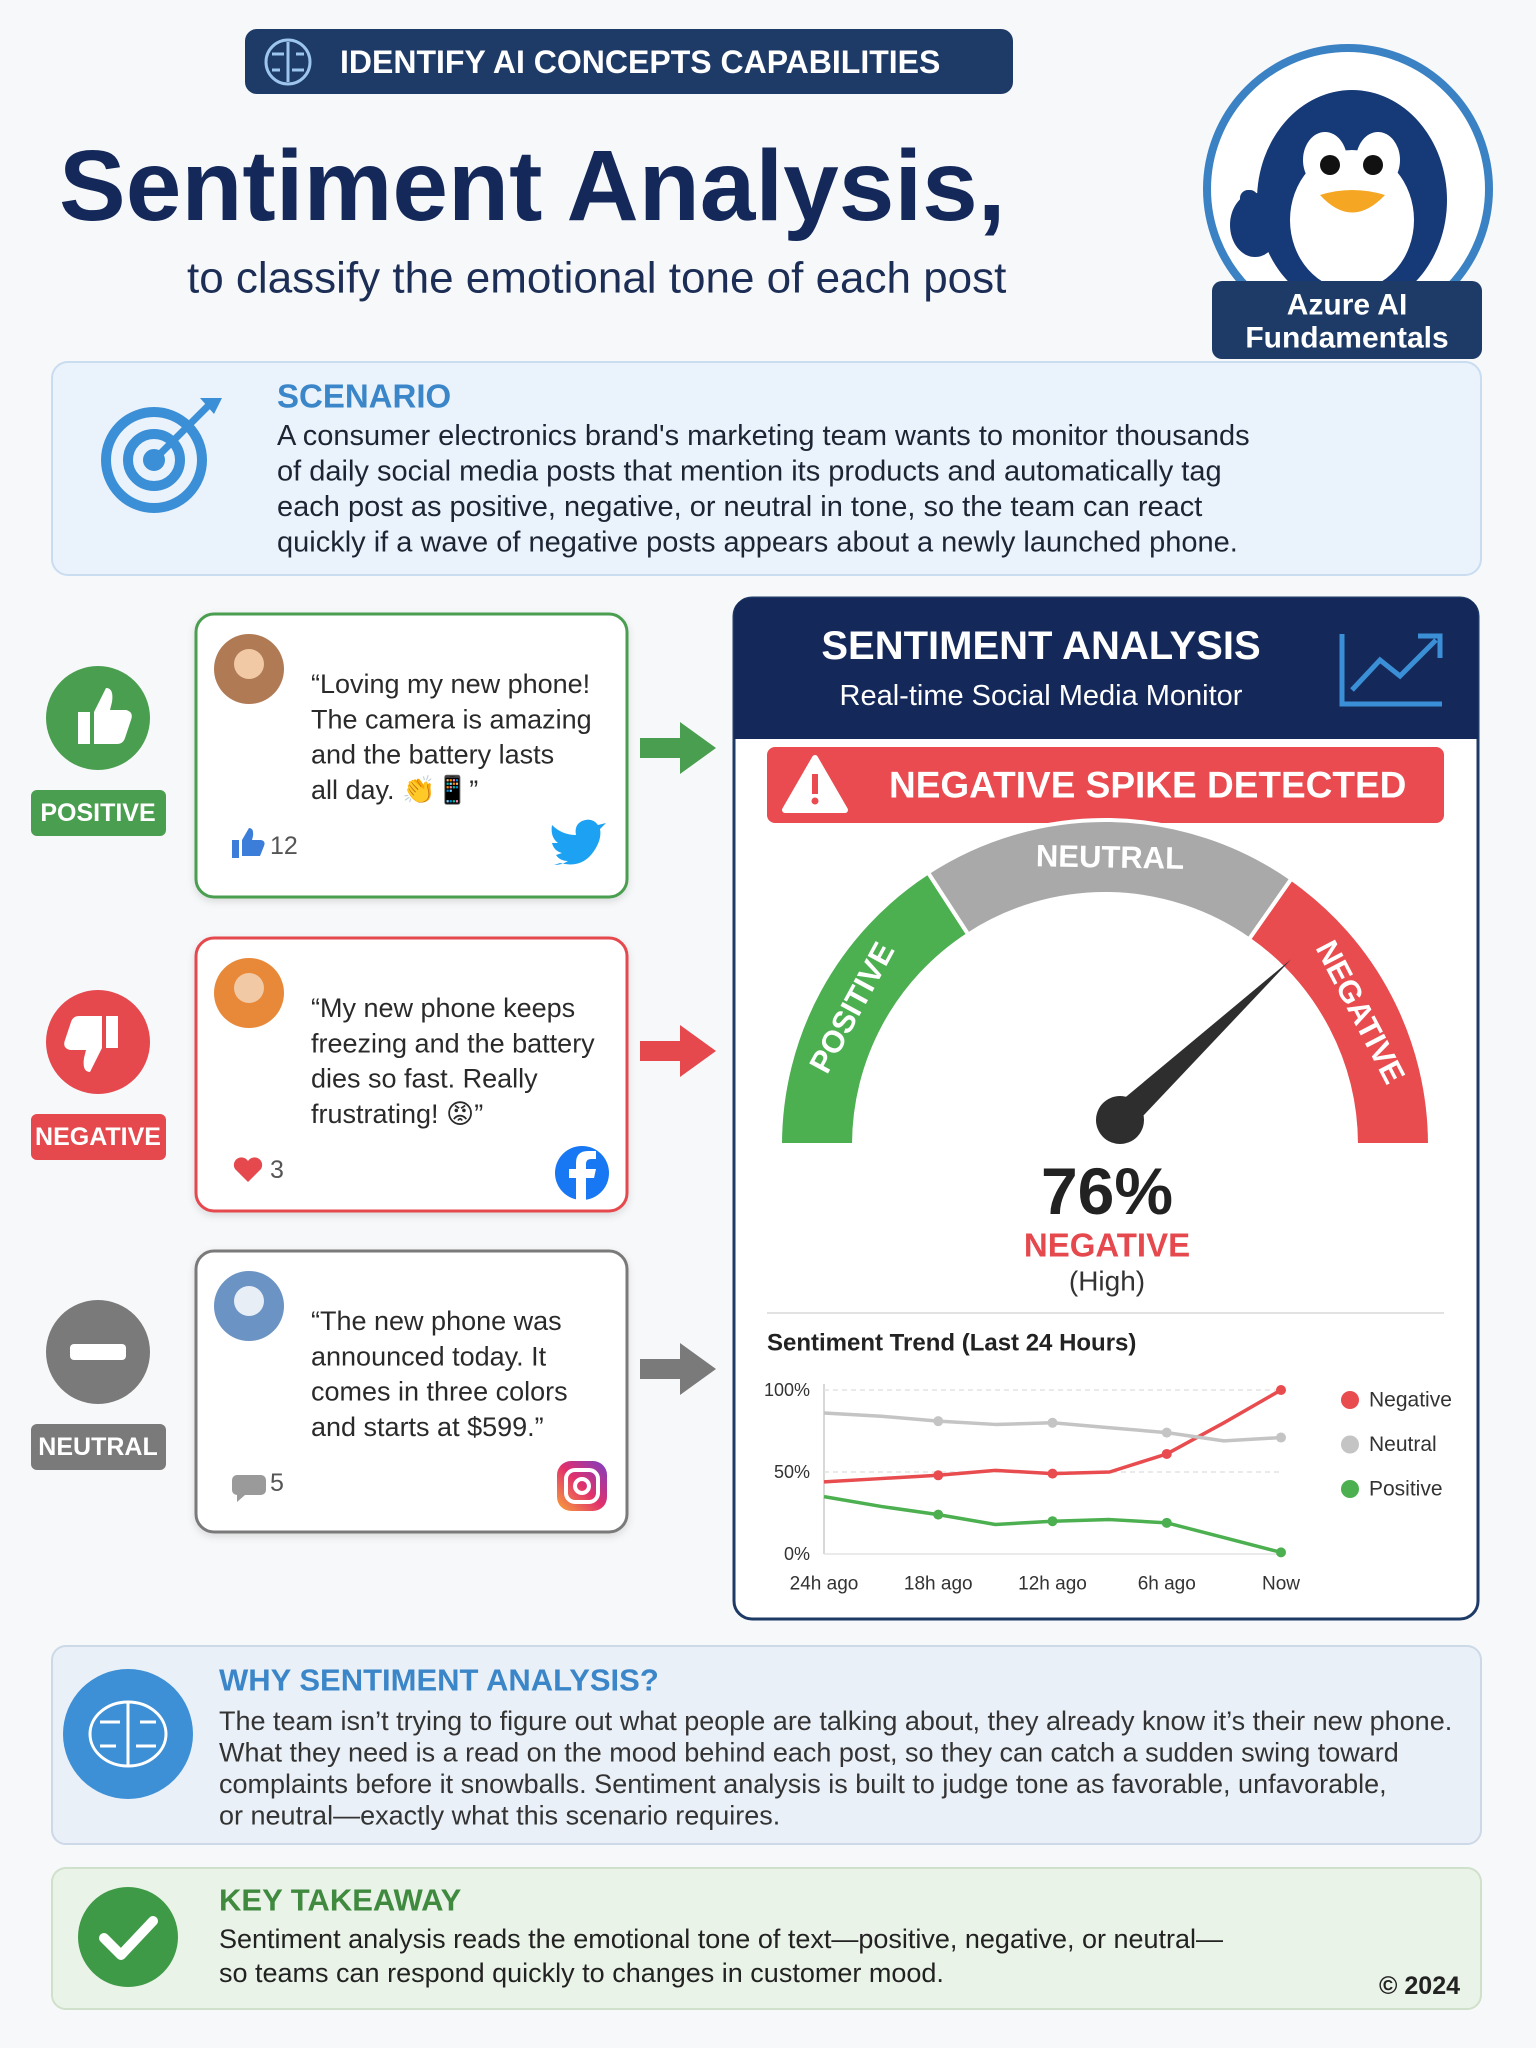  What do you see at coordinates (1339, 1011) in the screenshot?
I see `gauge-segment` at bounding box center [1339, 1011].